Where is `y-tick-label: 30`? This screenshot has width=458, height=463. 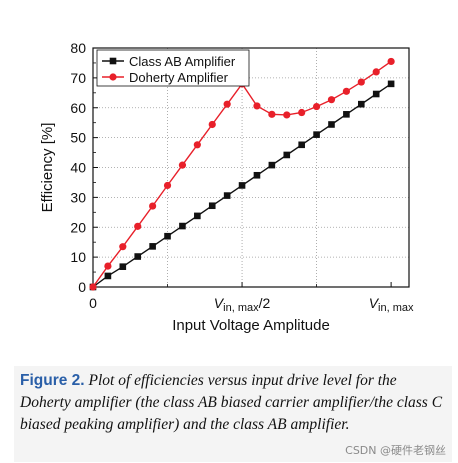
y-tick-label: 30 is located at coordinates (78, 197).